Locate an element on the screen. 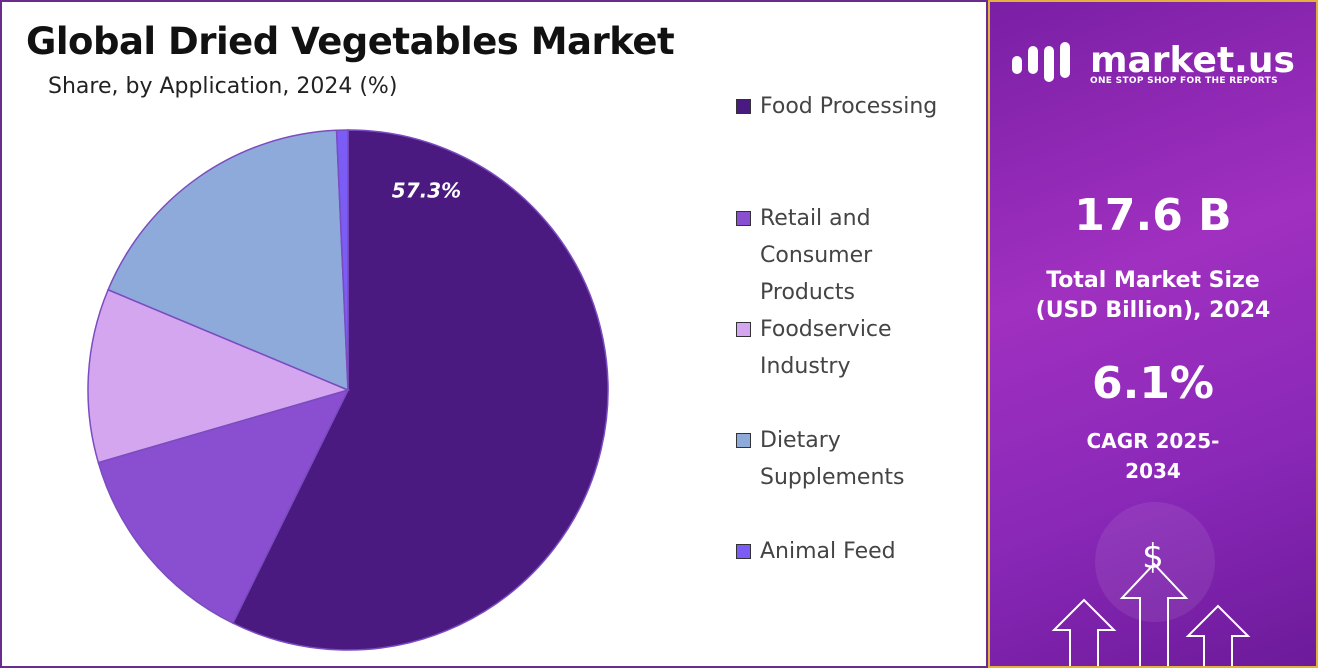  cagr-label: CAGR 2025-2034 is located at coordinates (1153, 456).